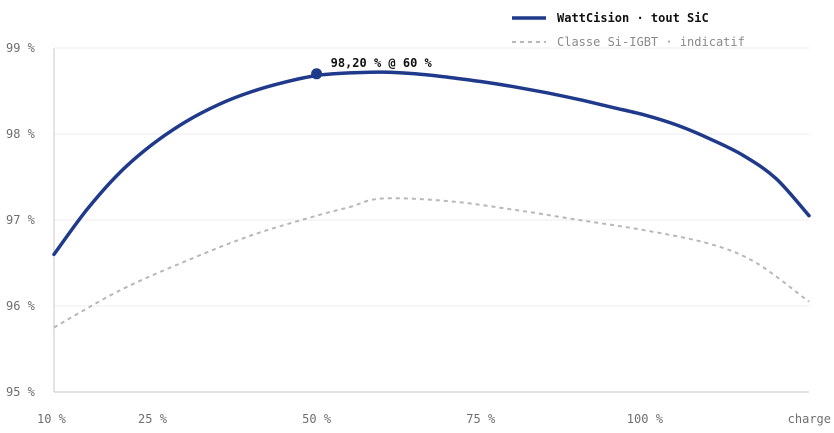  I want to click on y-tick-label: 99 %, so click(21, 48).